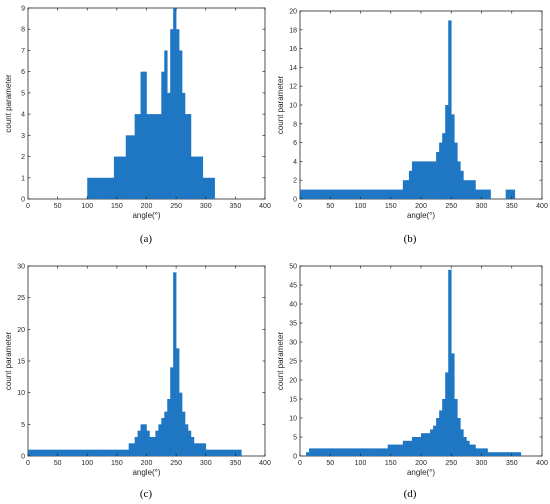 The width and height of the screenshot is (550, 504). What do you see at coordinates (330, 206) in the screenshot?
I see `x-tick-label-b-50: 50` at bounding box center [330, 206].